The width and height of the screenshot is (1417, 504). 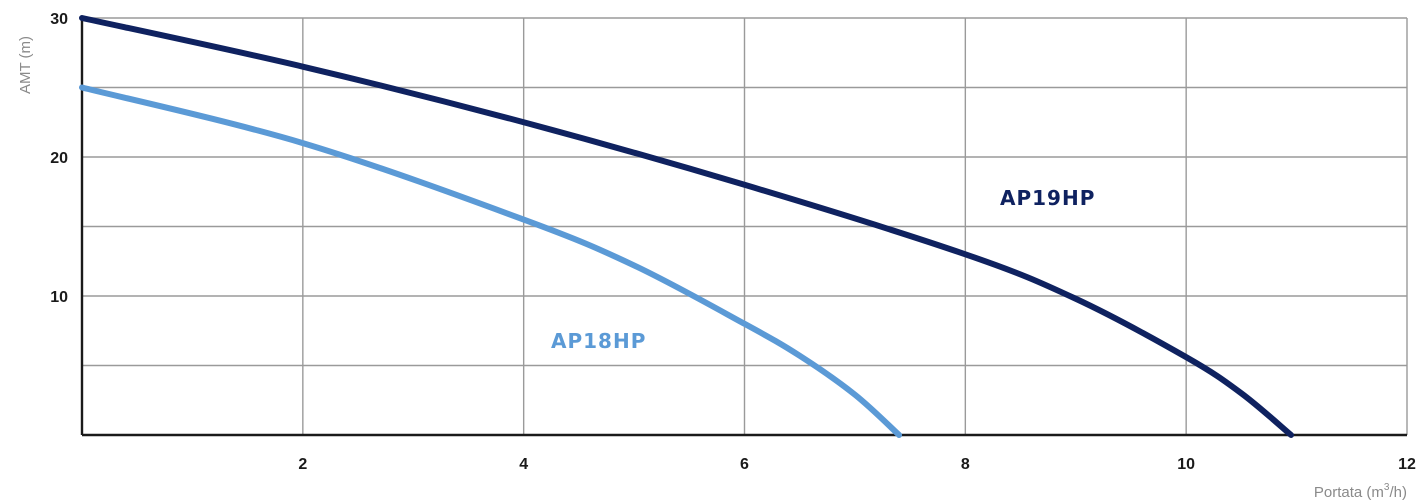 I want to click on x-tick-label-4: 4, so click(x=523, y=464).